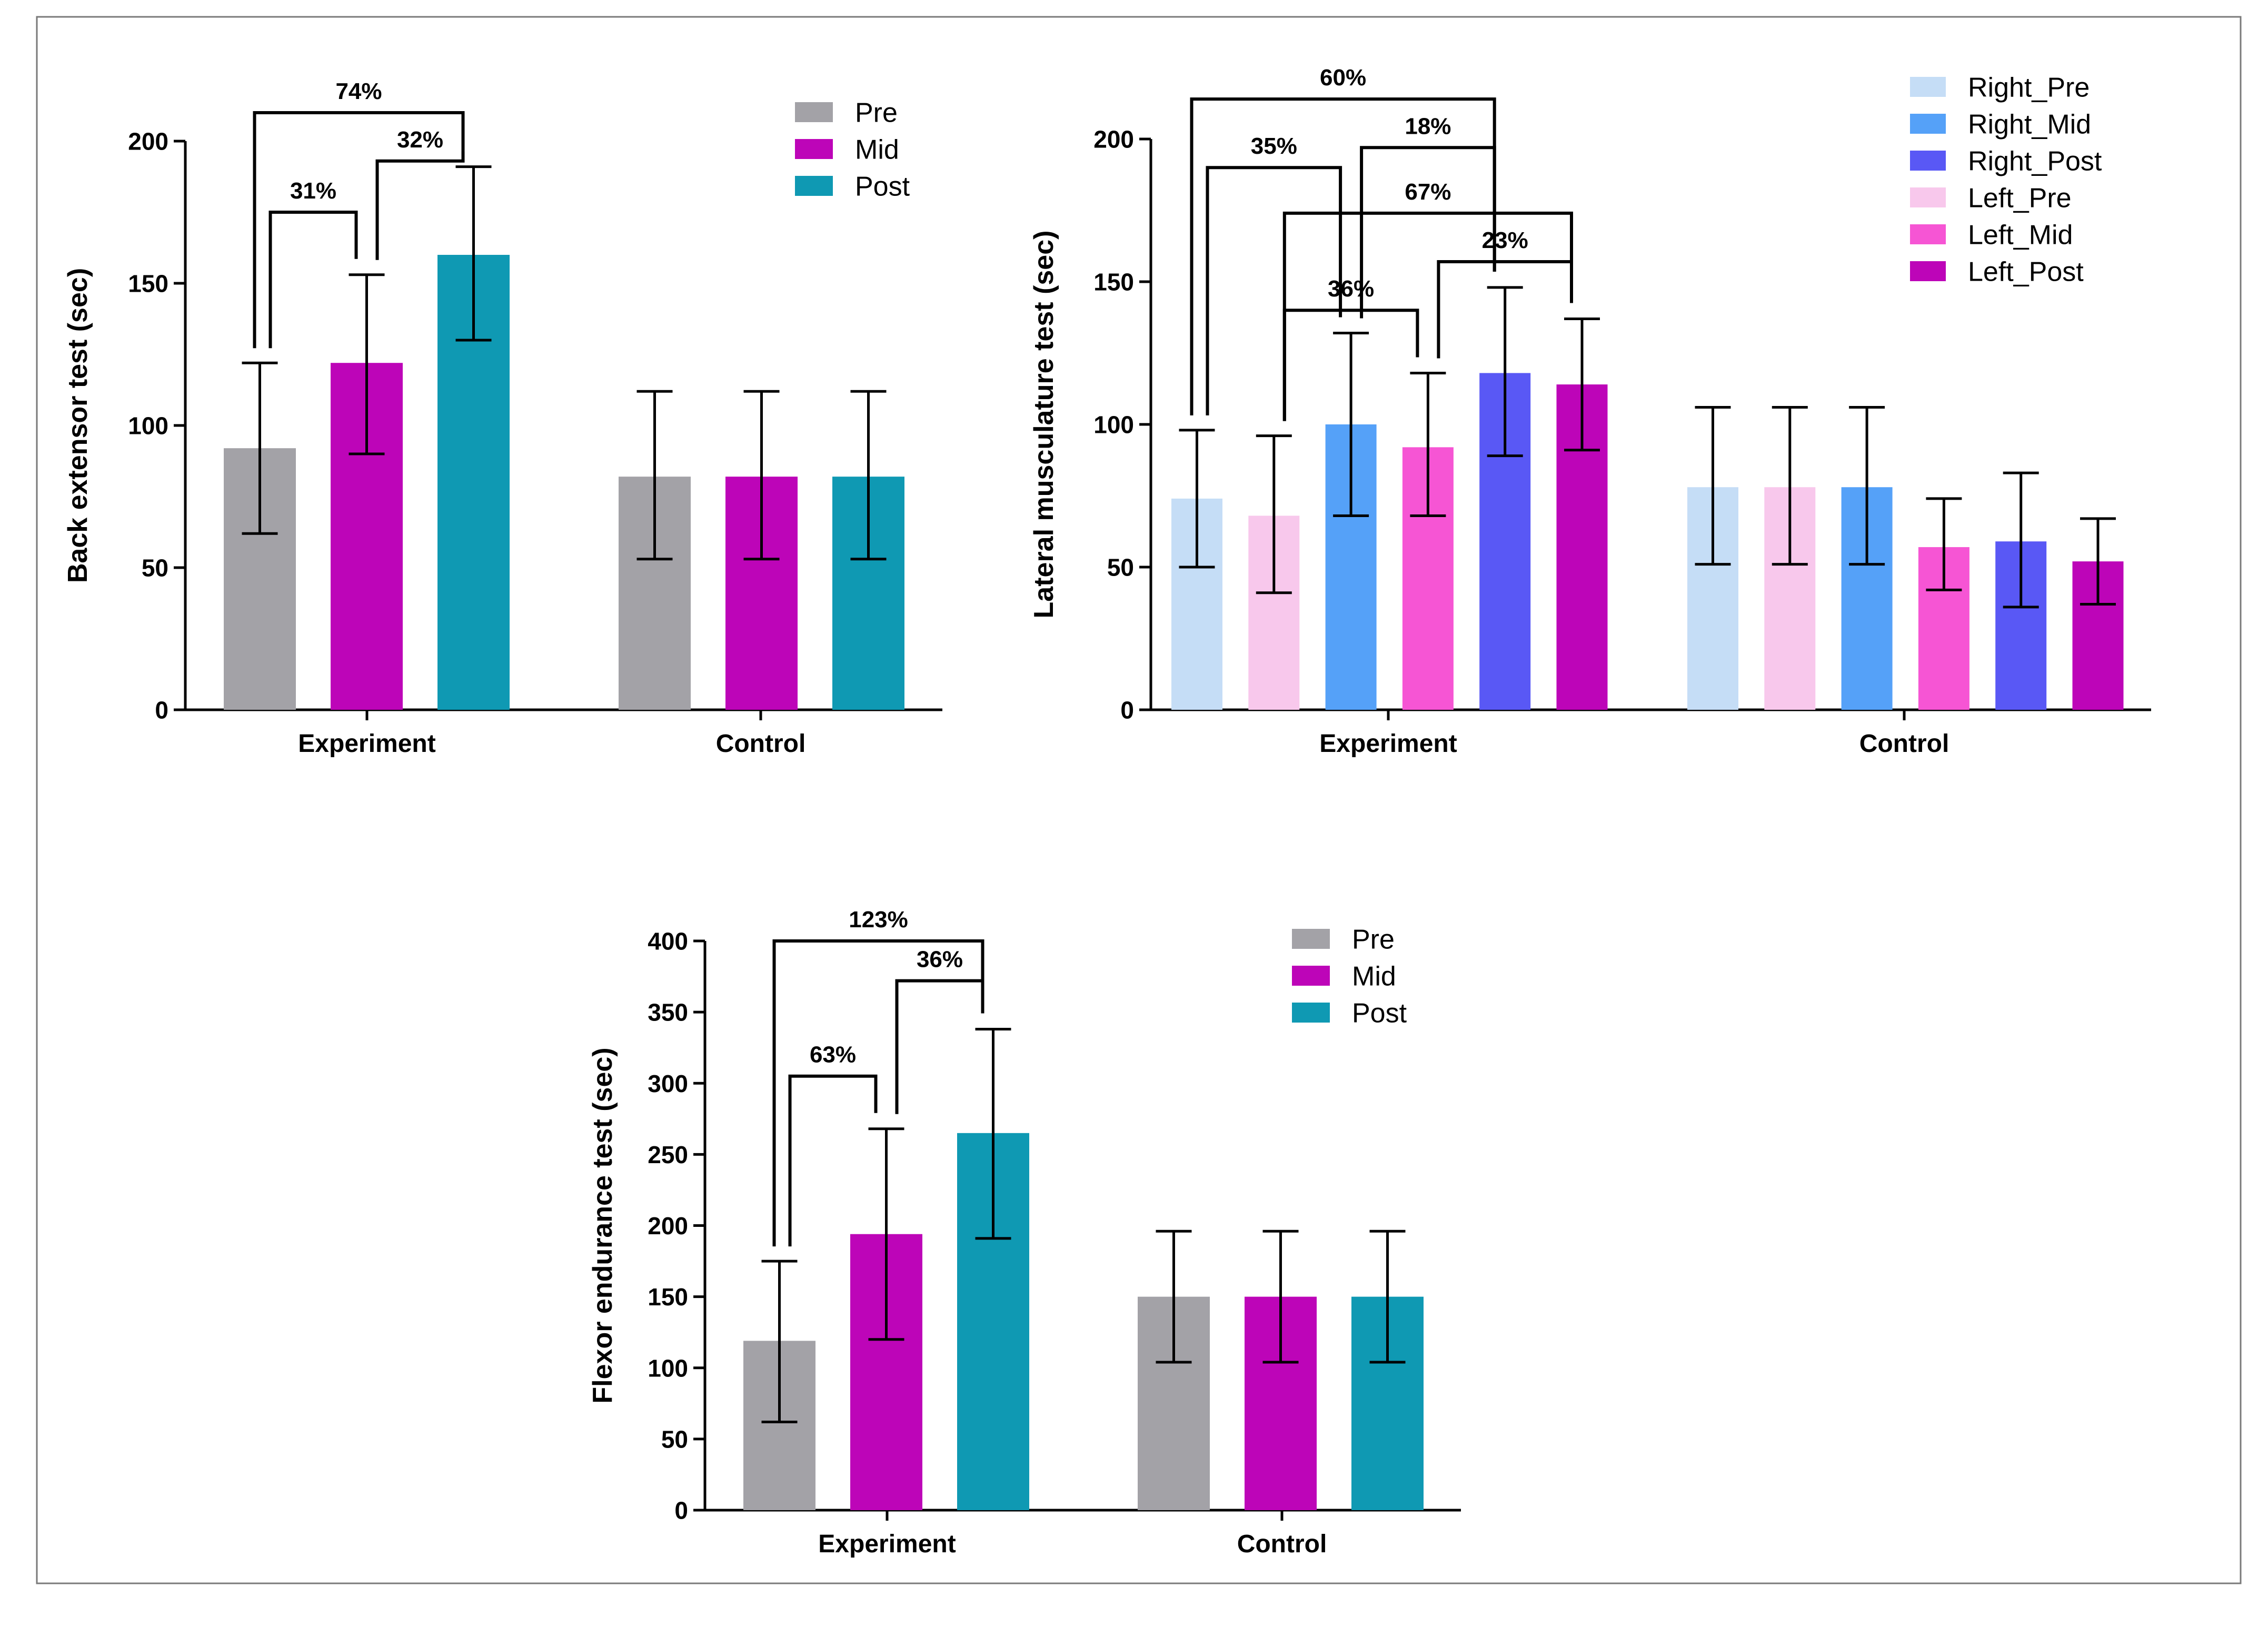 This screenshot has width=2268, height=1626. Describe the element at coordinates (668, 941) in the screenshot. I see `y-tick-label: 400` at that location.